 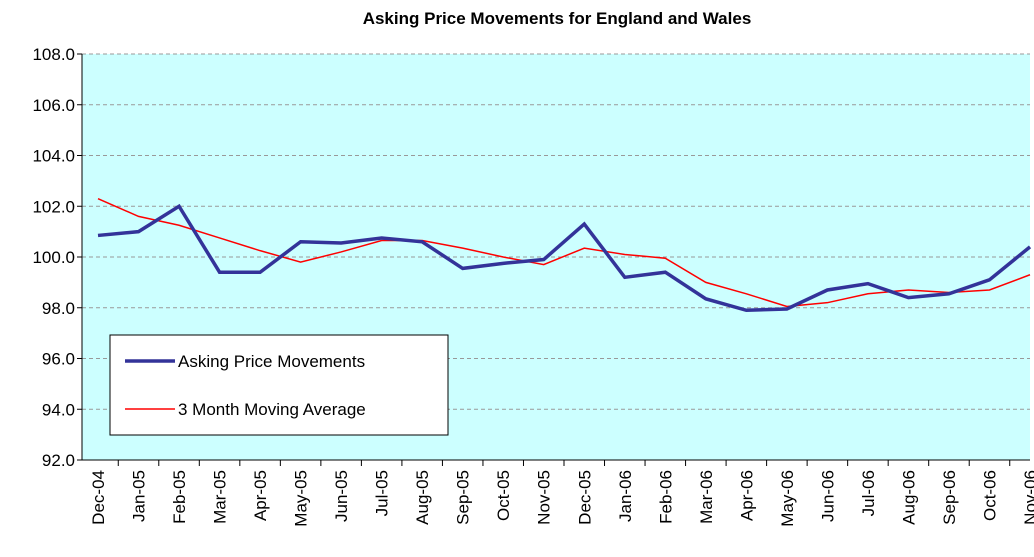 I want to click on x-tick-label: Jan-06, so click(x=625, y=496).